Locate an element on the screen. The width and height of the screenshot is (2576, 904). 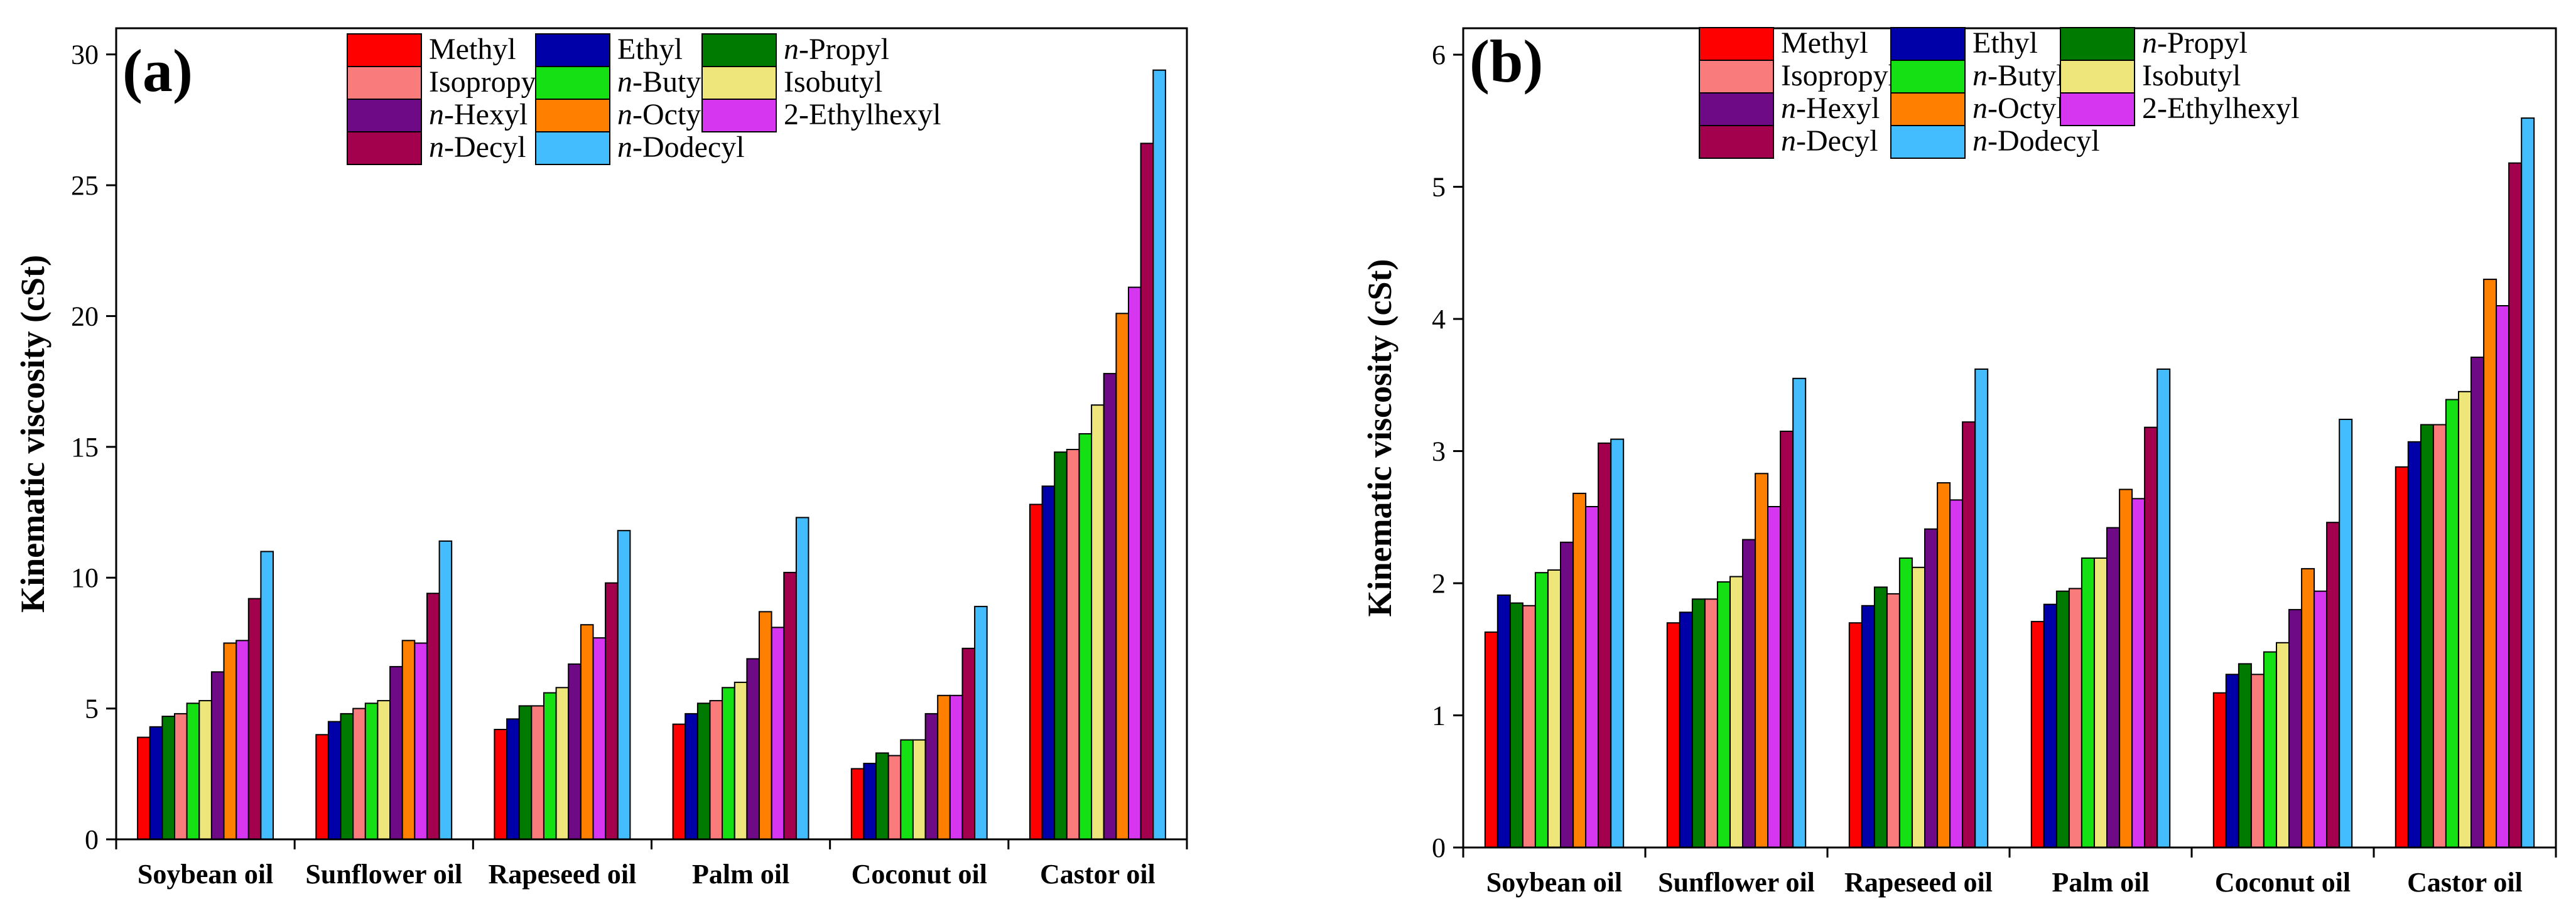
bar-2-ethylhexyl-palm-oil is located at coordinates (778, 734).